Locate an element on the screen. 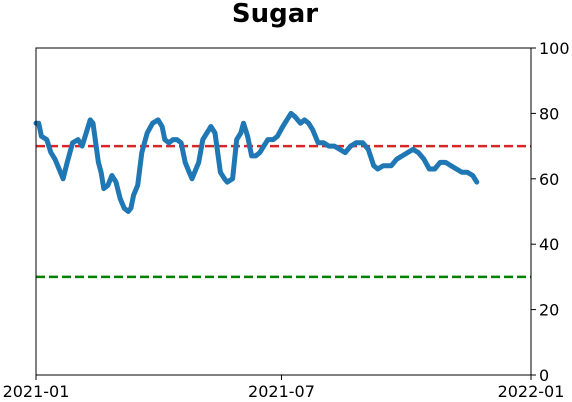 The image size is (572, 402). y-tick-label-3: 60 is located at coordinates (549, 179).